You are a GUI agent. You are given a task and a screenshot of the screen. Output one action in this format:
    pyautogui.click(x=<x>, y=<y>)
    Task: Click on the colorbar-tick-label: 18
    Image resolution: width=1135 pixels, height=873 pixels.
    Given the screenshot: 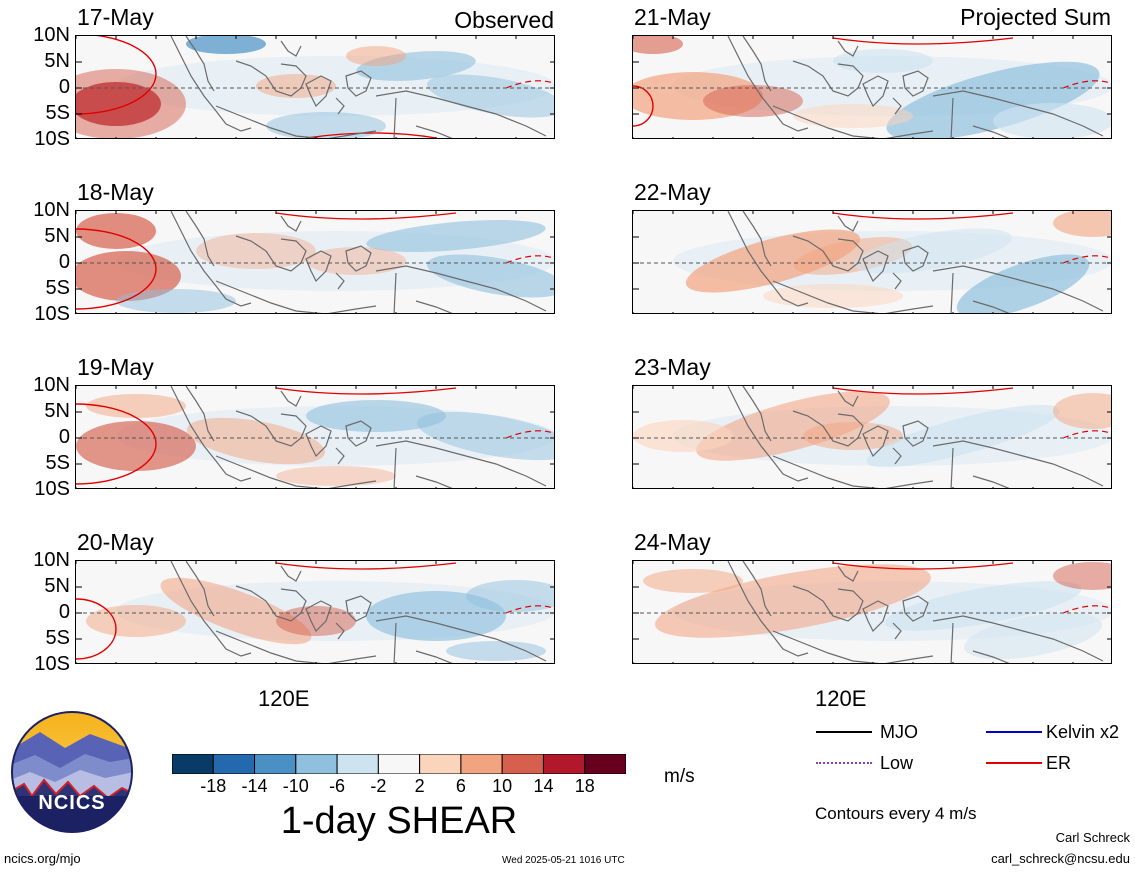 What is the action you would take?
    pyautogui.click(x=584, y=786)
    